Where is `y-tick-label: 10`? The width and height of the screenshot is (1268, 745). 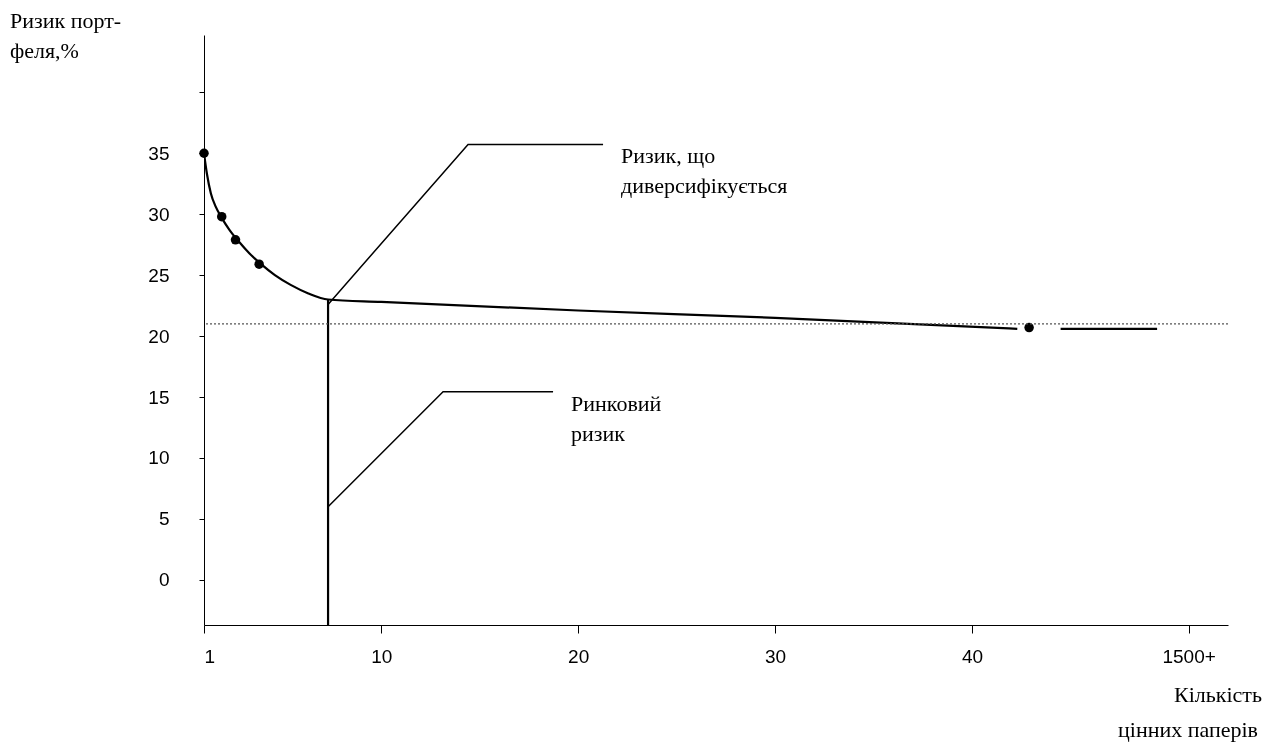
y-tick-label: 10 is located at coordinates (159, 458).